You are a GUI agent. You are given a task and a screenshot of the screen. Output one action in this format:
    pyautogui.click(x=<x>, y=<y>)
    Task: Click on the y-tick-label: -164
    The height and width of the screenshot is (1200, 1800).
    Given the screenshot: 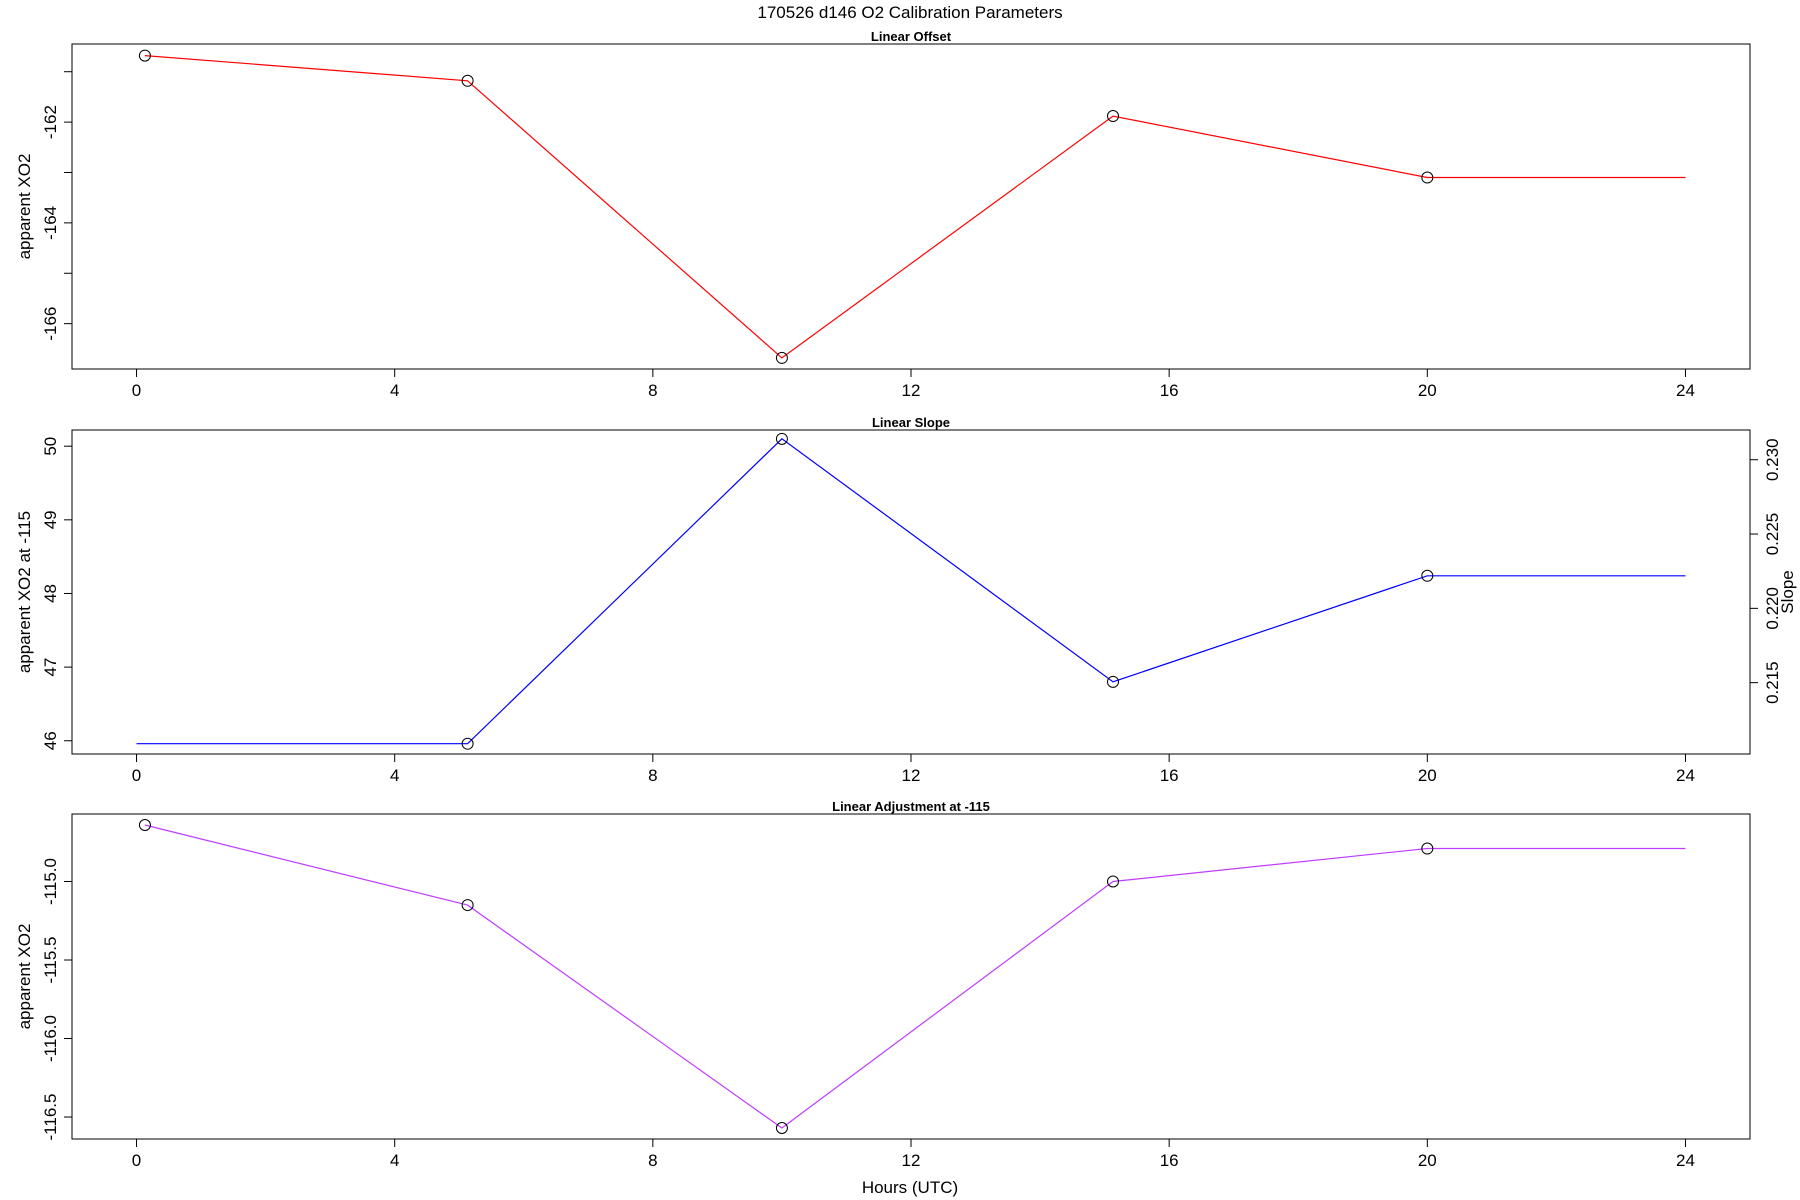 What is the action you would take?
    pyautogui.click(x=50, y=223)
    